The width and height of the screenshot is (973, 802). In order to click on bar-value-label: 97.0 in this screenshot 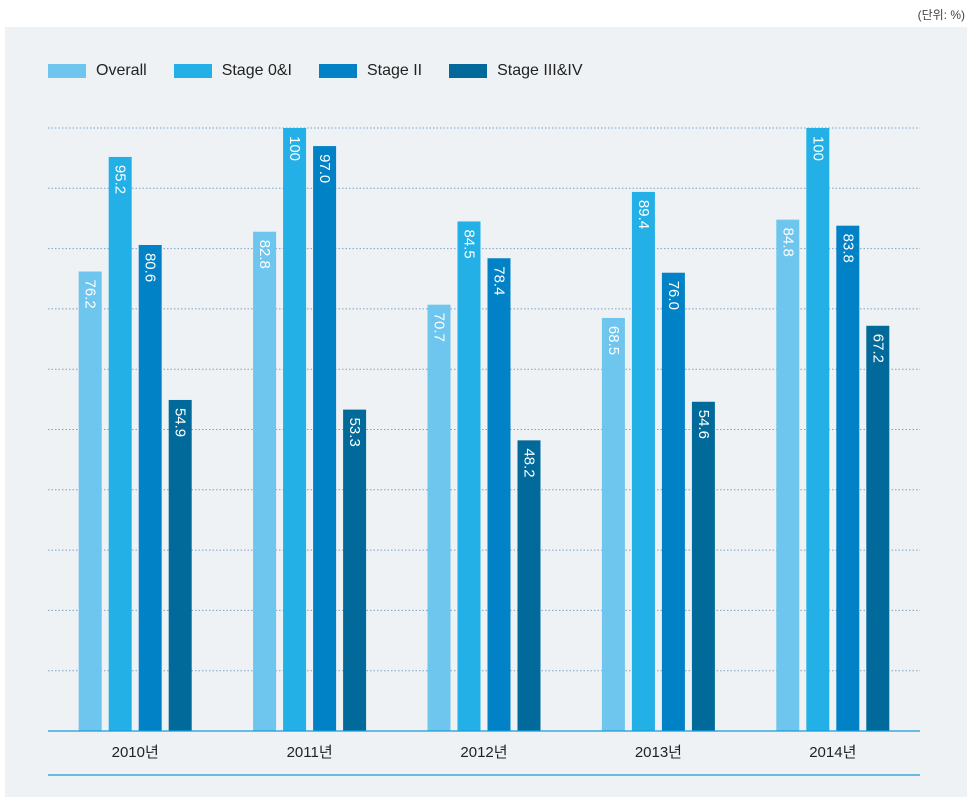, I will do `click(324, 168)`.